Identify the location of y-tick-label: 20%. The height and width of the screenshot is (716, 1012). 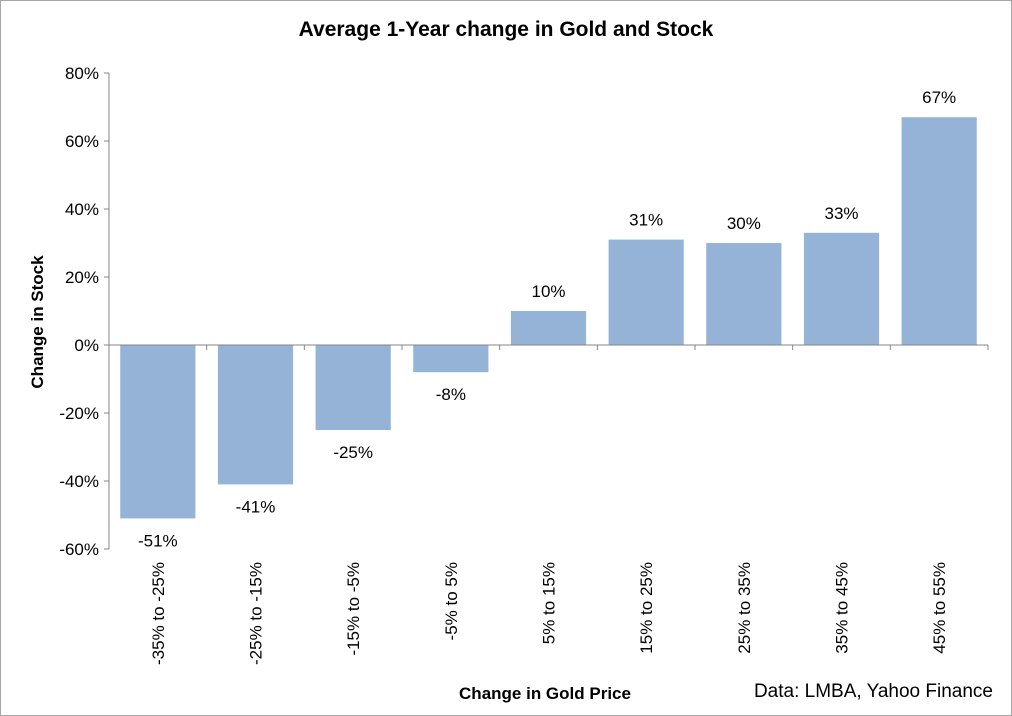
(82, 277).